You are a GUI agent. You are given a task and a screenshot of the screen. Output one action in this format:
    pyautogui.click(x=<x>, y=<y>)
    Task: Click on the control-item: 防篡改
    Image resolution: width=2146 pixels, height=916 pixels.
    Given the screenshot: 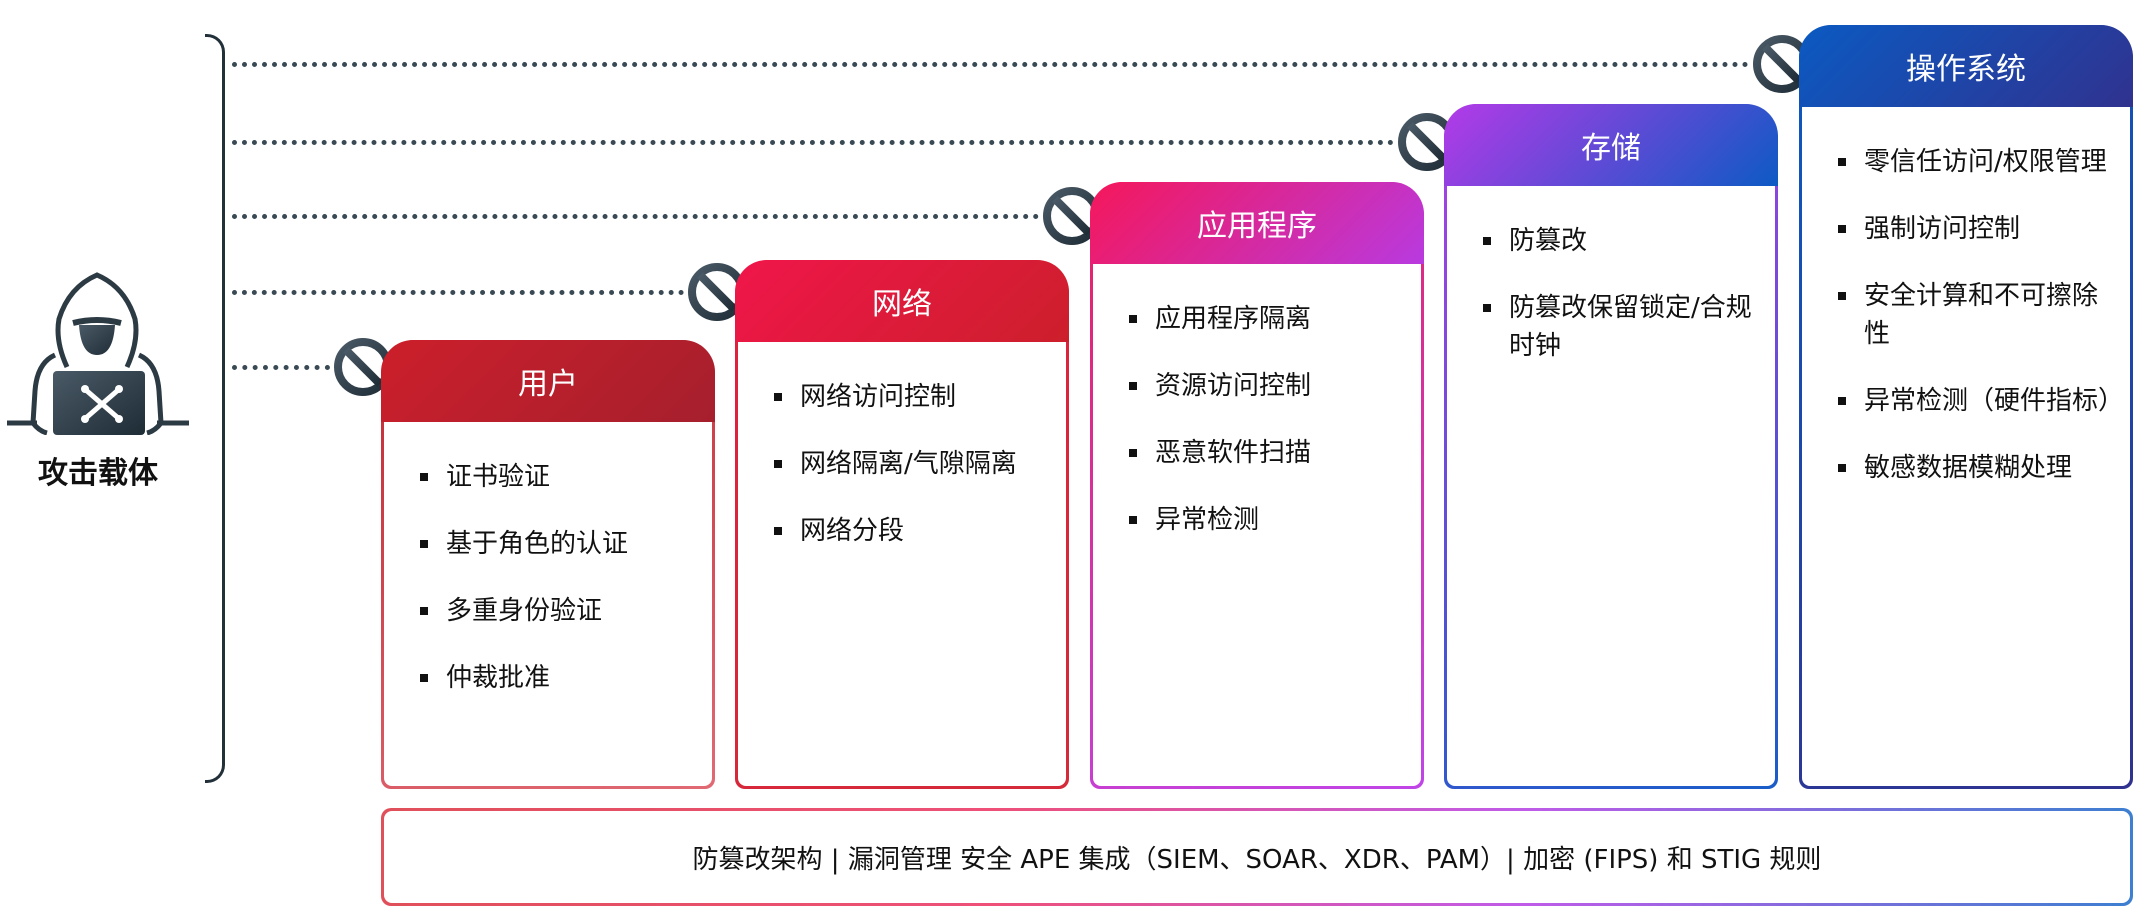 What is the action you would take?
    pyautogui.click(x=1620, y=241)
    